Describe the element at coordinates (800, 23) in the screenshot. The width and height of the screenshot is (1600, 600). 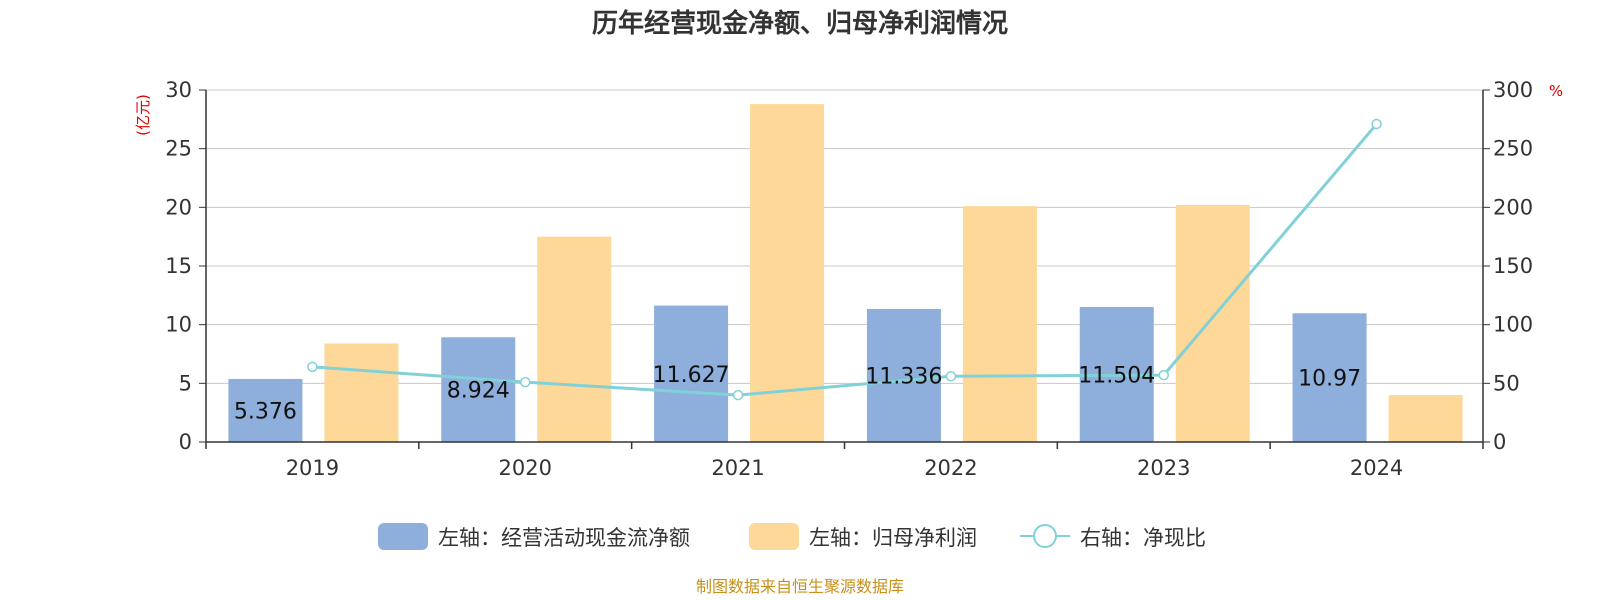
I see `chart-title: 历年经营现金净额、归母净利润情况` at that location.